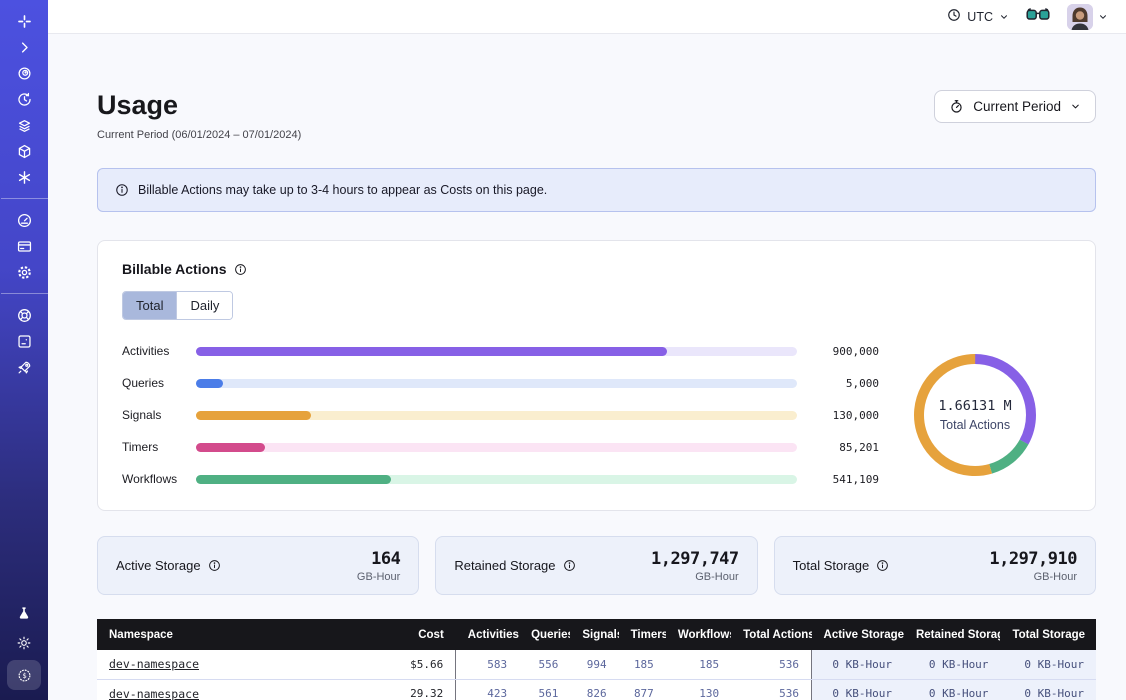 The height and width of the screenshot is (700, 1126). I want to click on total-storage-label: Total Storage, so click(831, 565).